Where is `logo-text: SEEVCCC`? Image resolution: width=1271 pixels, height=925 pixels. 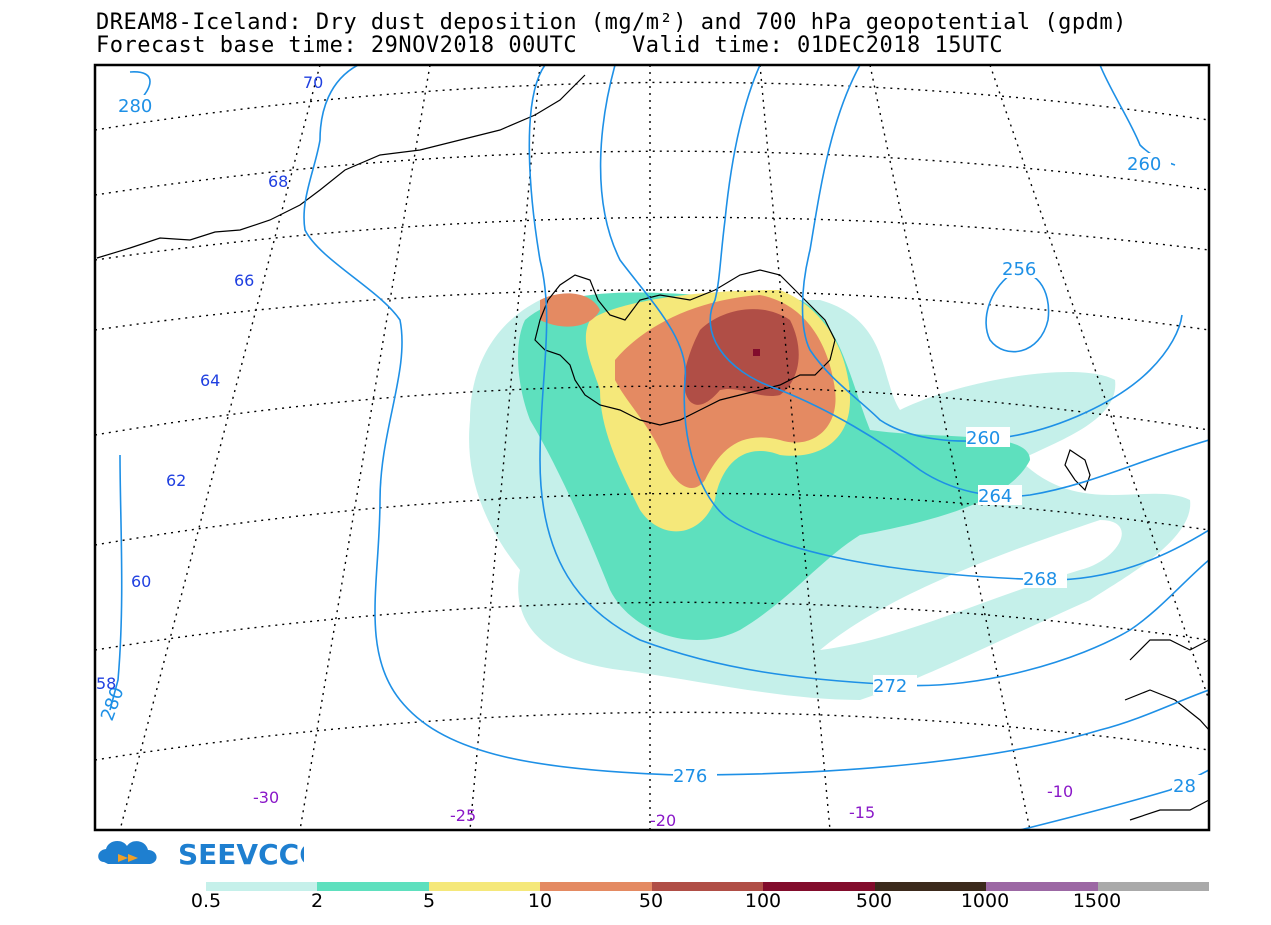 logo-text: SEEVCCC is located at coordinates (241, 854).